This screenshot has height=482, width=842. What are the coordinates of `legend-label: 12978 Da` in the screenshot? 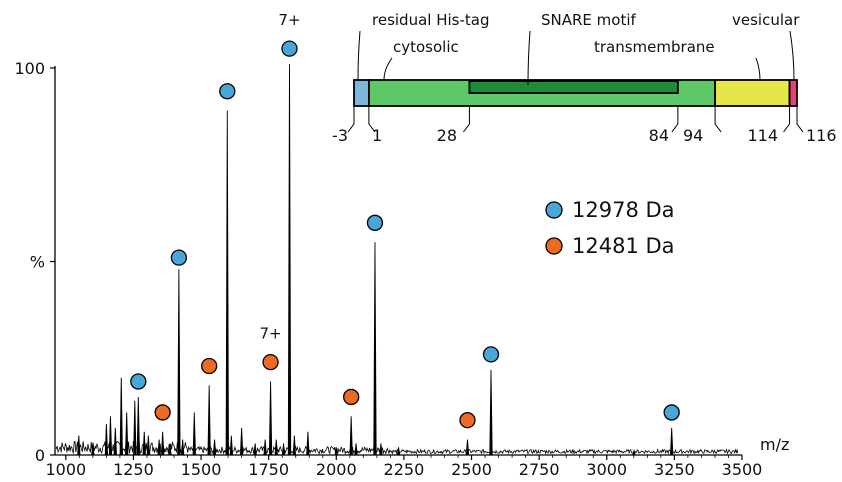 It's located at (623, 210).